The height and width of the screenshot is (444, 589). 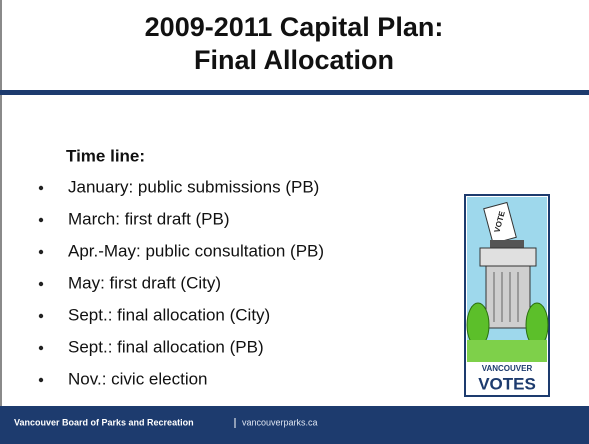 What do you see at coordinates (104, 422) in the screenshot?
I see `footer-organization: Vancouver Board of Parks and Recreation` at bounding box center [104, 422].